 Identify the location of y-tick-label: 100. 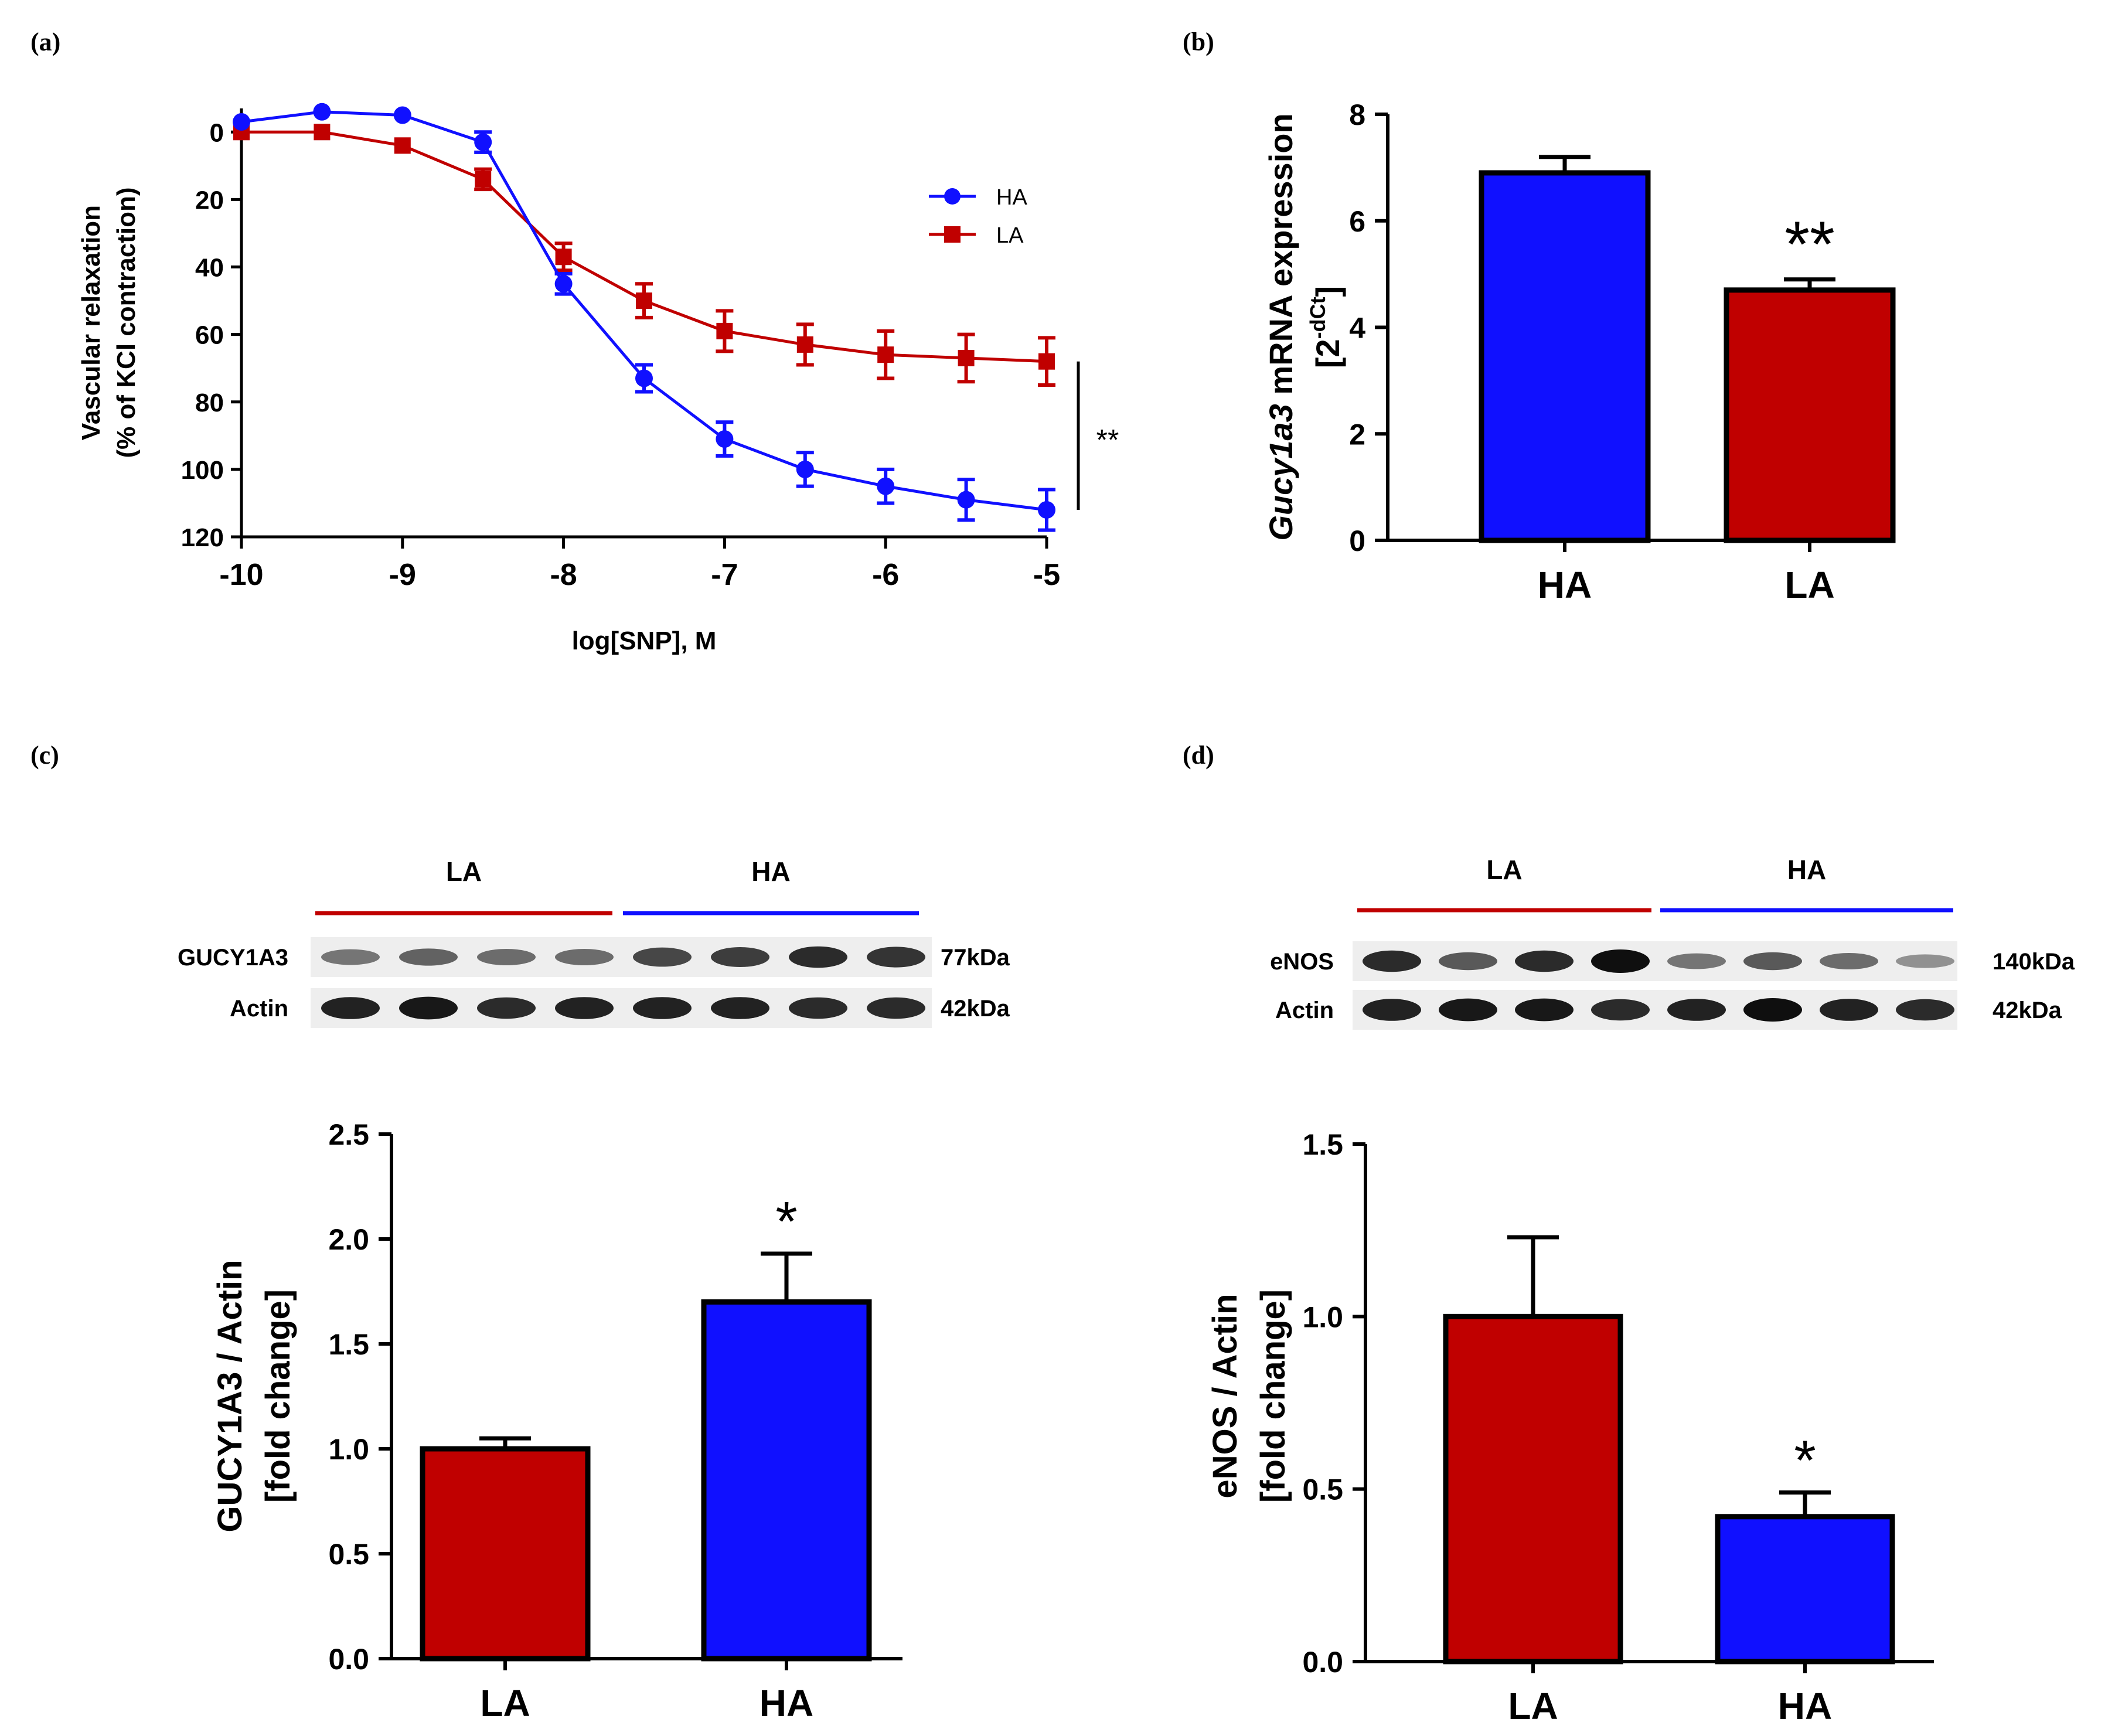
(202, 470).